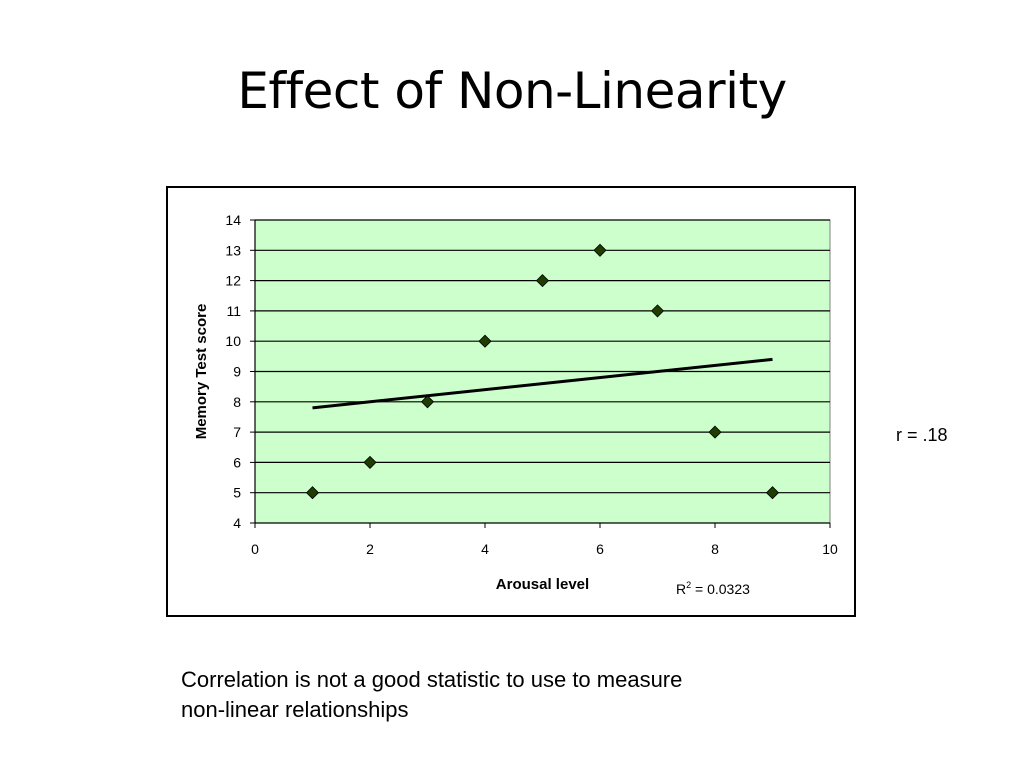 The image size is (1024, 768). I want to click on y-axis-title: Memory Test score, so click(201, 372).